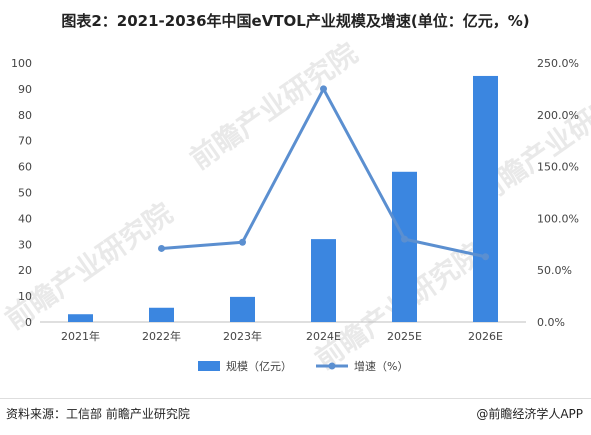 The height and width of the screenshot is (435, 591). Describe the element at coordinates (25, 244) in the screenshot. I see `y-left-tick-label: 30` at that location.